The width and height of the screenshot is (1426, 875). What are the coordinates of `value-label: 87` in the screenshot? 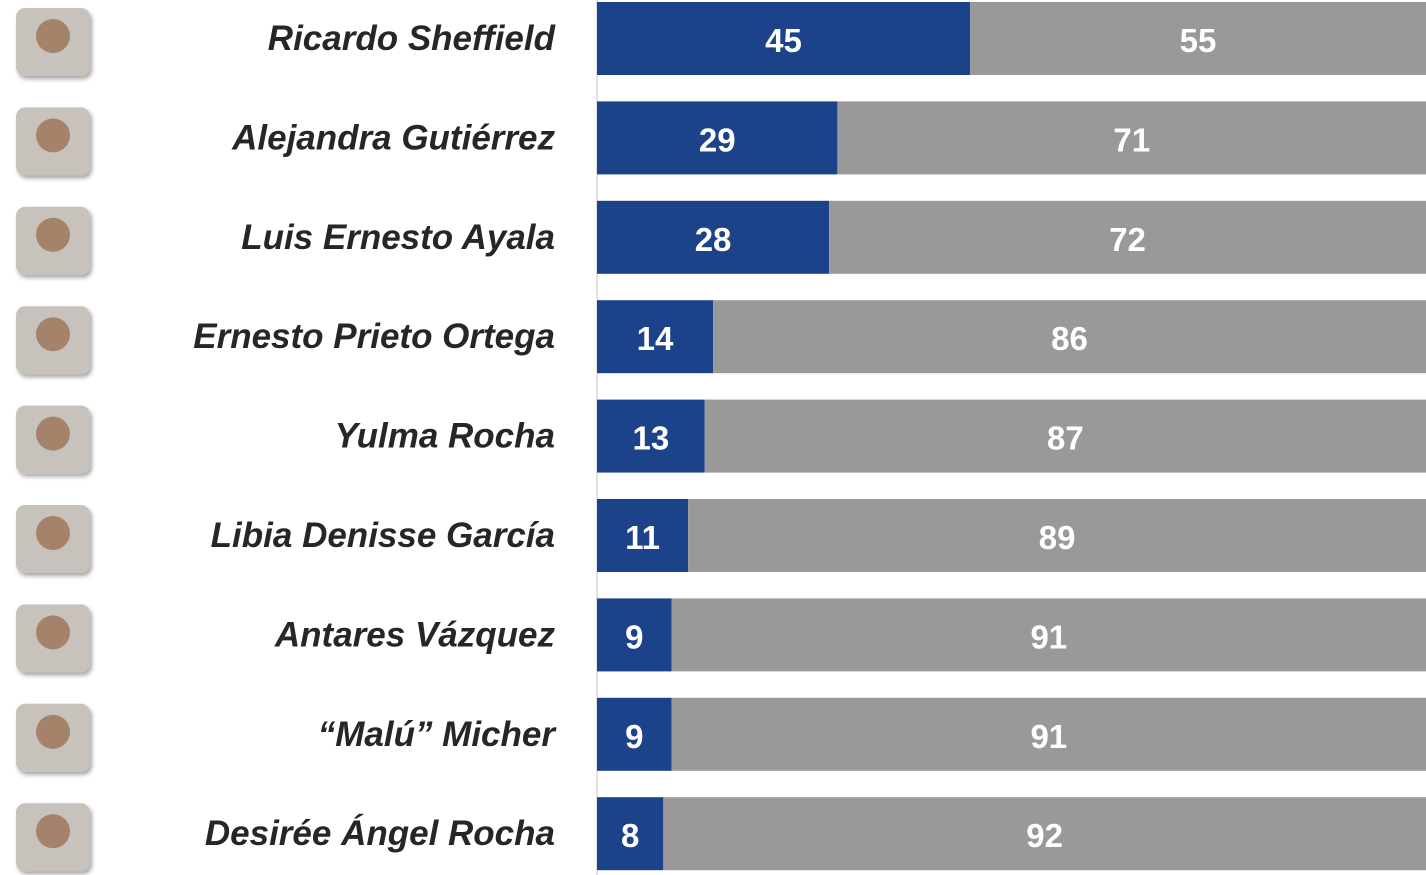 It's located at (1065, 438).